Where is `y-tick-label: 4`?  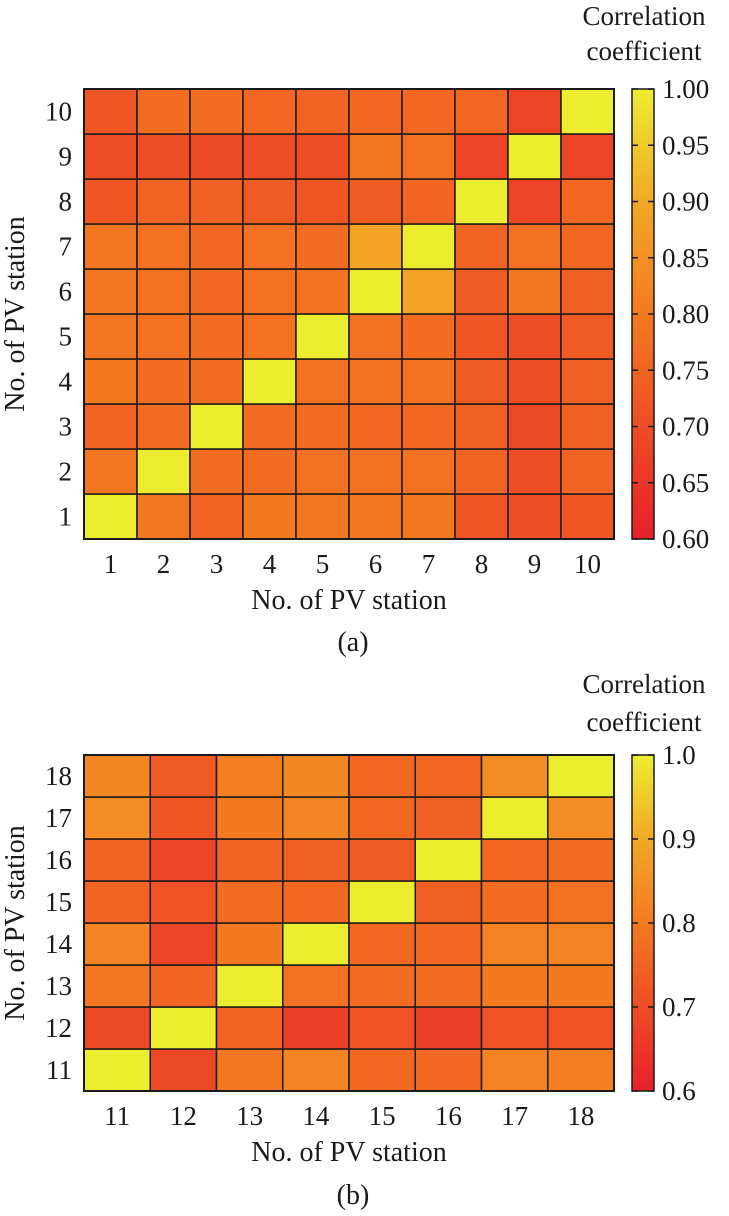
y-tick-label: 4 is located at coordinates (66, 382).